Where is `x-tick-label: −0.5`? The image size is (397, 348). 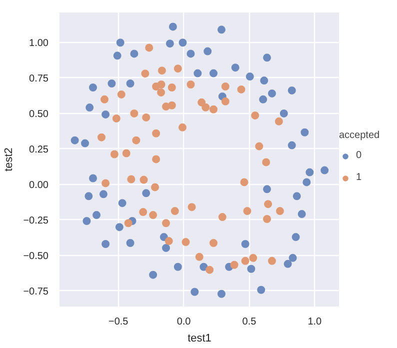
x-tick-label: −0.5 is located at coordinates (118, 322).